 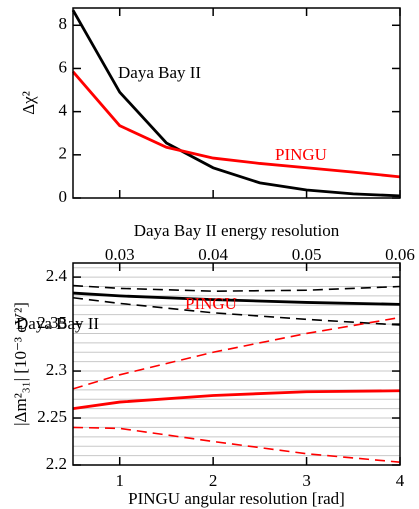 I want to click on y-tick-label: 2.3, so click(x=56, y=369).